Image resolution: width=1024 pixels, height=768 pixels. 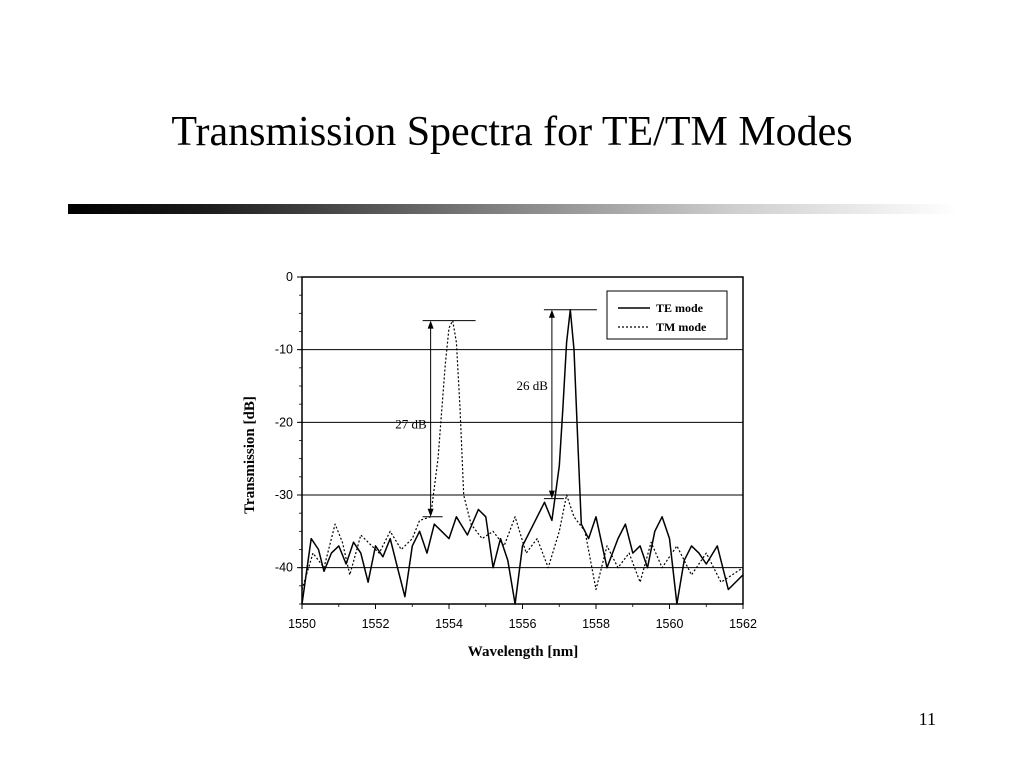 I want to click on legend-box, so click(x=667, y=315).